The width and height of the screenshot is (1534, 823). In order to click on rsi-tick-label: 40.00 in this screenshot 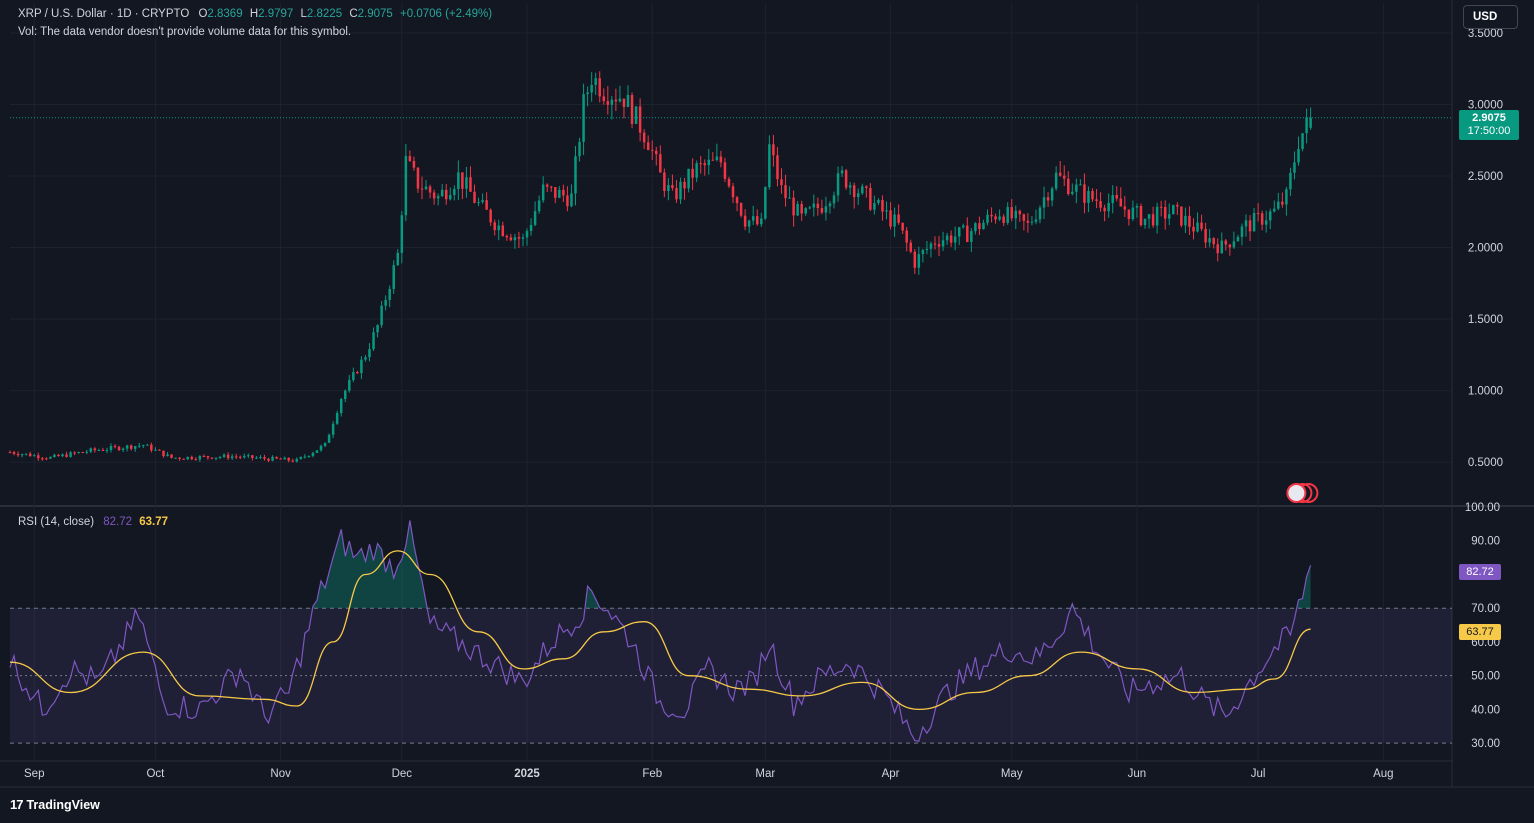, I will do `click(1485, 710)`.